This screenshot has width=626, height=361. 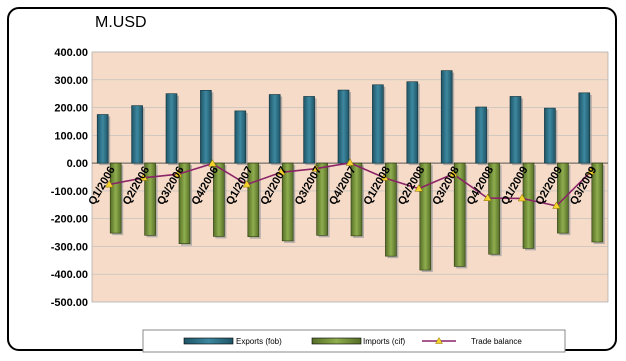 I want to click on legend-swatch-exports, so click(x=208, y=341).